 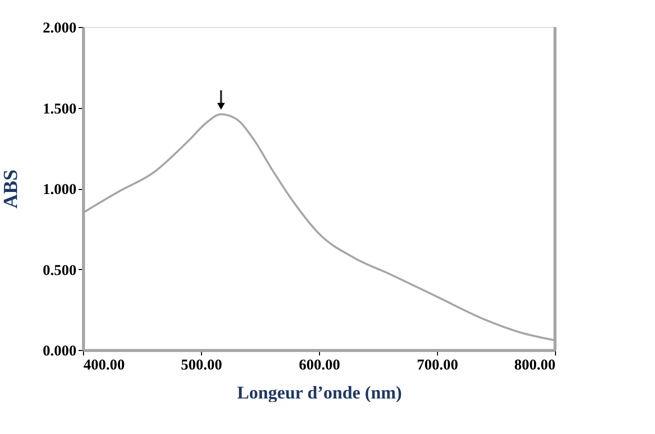 I want to click on y-tick-label: 1.500, so click(x=59, y=109).